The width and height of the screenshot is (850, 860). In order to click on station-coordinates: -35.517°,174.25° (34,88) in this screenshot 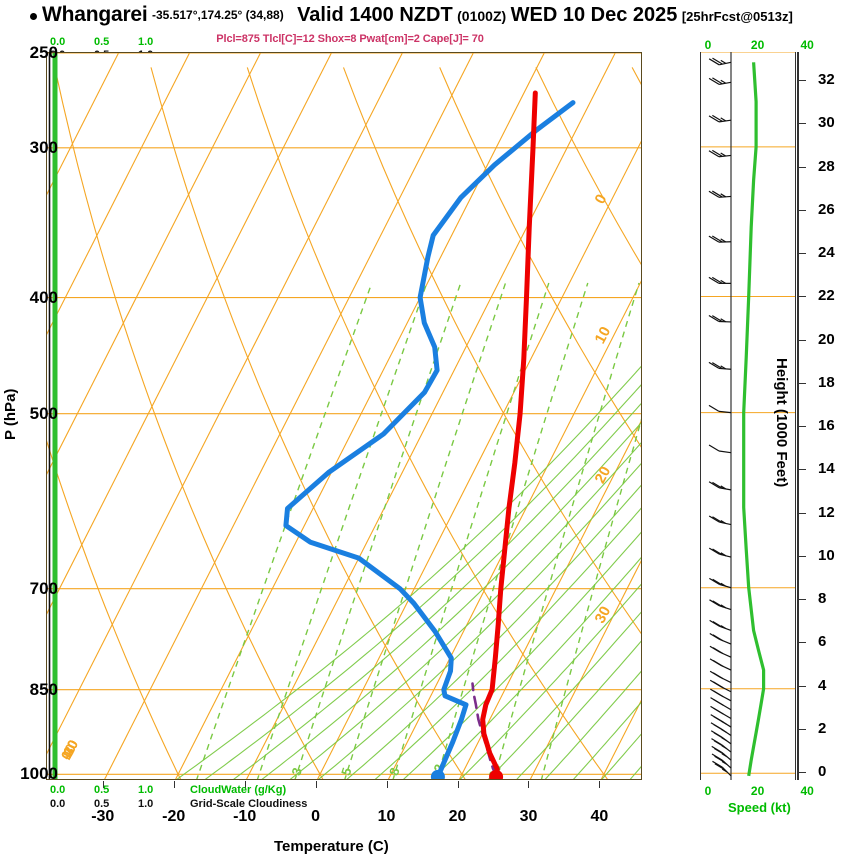, I will do `click(218, 15)`.